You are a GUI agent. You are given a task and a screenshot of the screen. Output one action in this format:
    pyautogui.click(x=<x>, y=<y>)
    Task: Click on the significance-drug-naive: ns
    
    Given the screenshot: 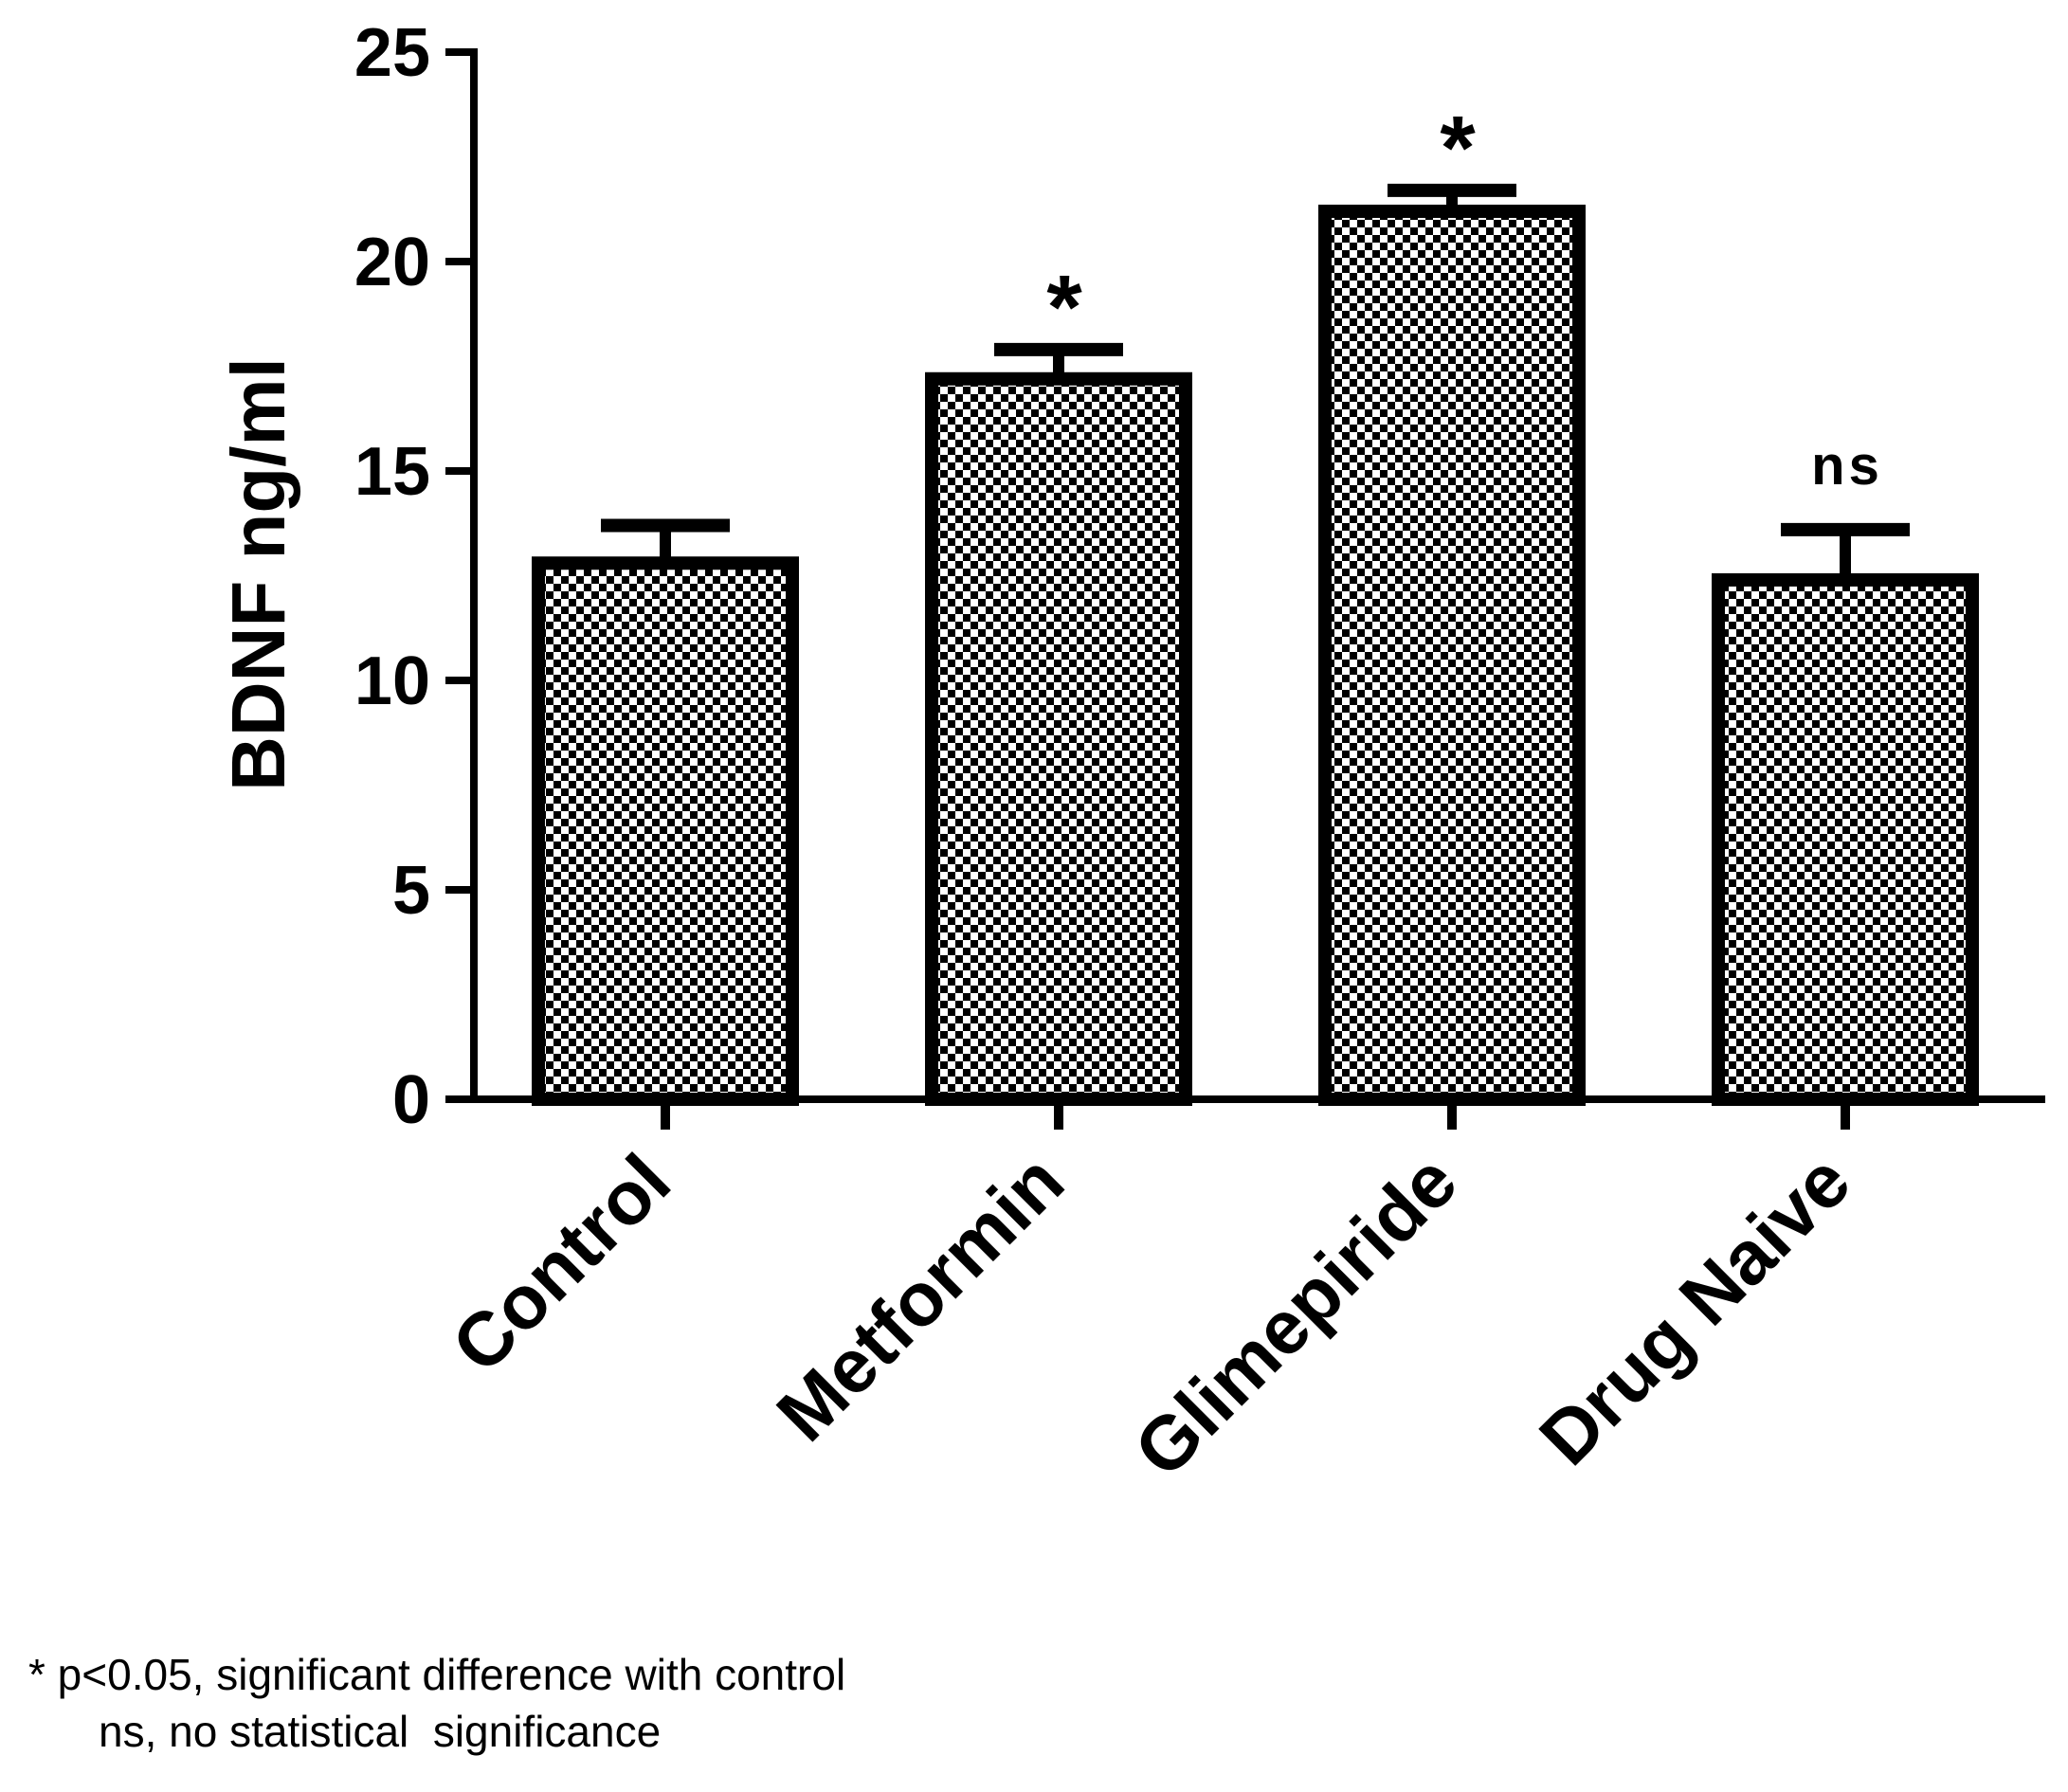 What is the action you would take?
    pyautogui.click(x=1847, y=466)
    